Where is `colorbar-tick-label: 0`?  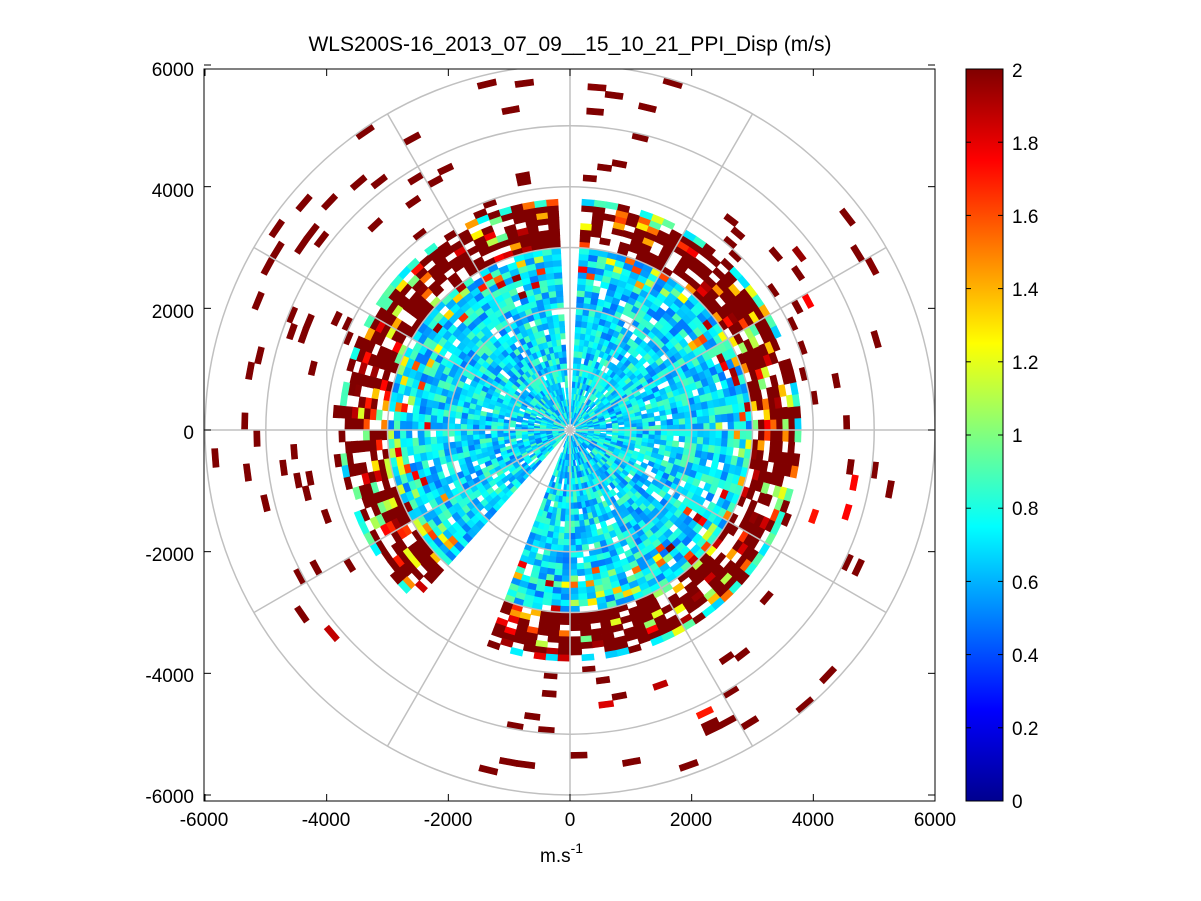 colorbar-tick-label: 0 is located at coordinates (1017, 802).